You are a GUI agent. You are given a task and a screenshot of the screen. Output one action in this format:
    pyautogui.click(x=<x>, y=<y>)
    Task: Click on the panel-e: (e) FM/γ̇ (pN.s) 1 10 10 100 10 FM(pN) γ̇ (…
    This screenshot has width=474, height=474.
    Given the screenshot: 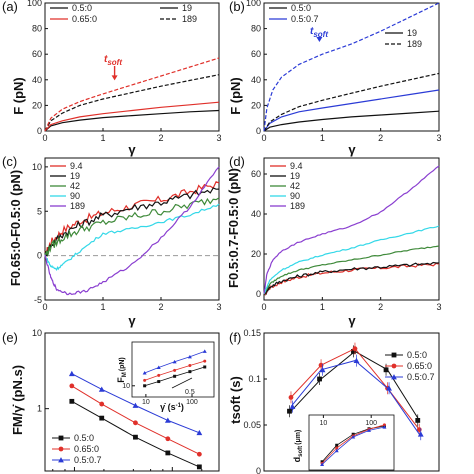 What is the action you would take?
    pyautogui.click(x=111, y=400)
    